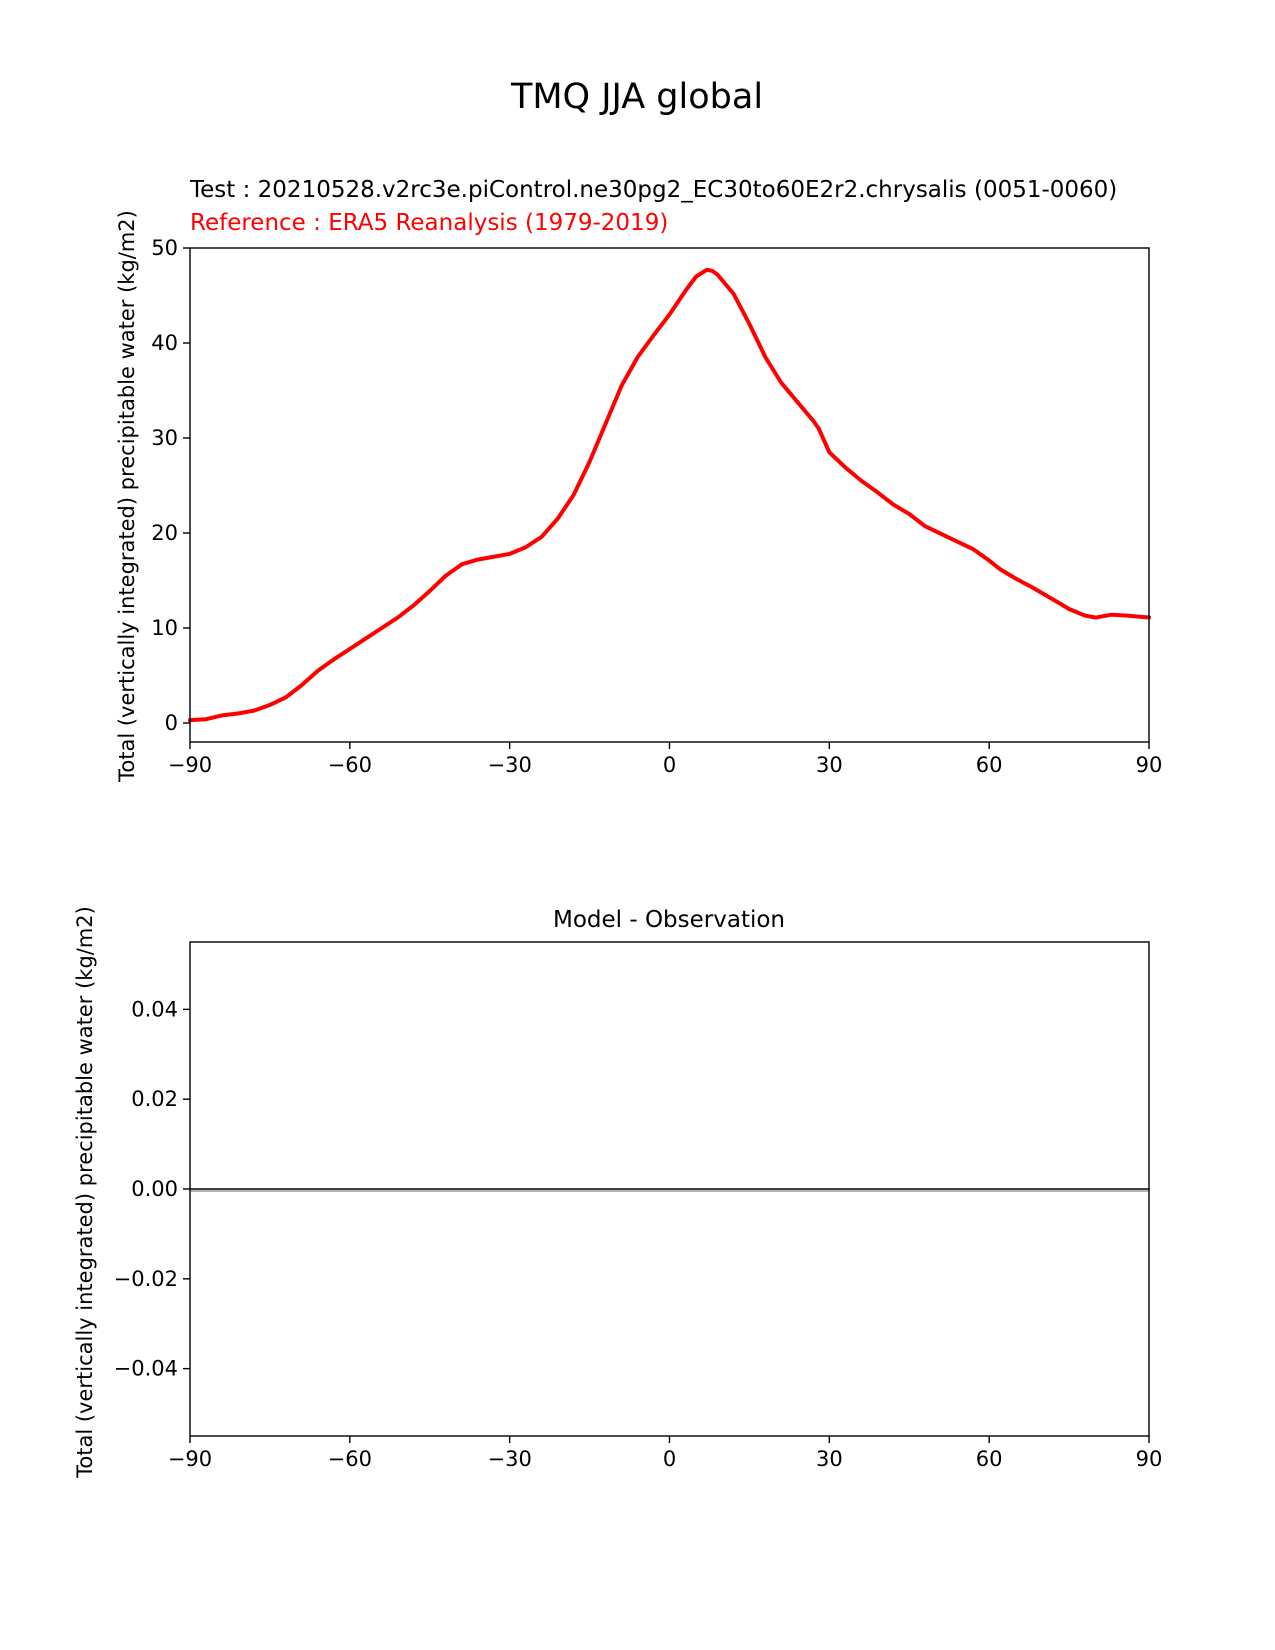 Image resolution: width=1275 pixels, height=1650 pixels. Describe the element at coordinates (190, 765) in the screenshot. I see `top-x-tick-label: −90` at that location.